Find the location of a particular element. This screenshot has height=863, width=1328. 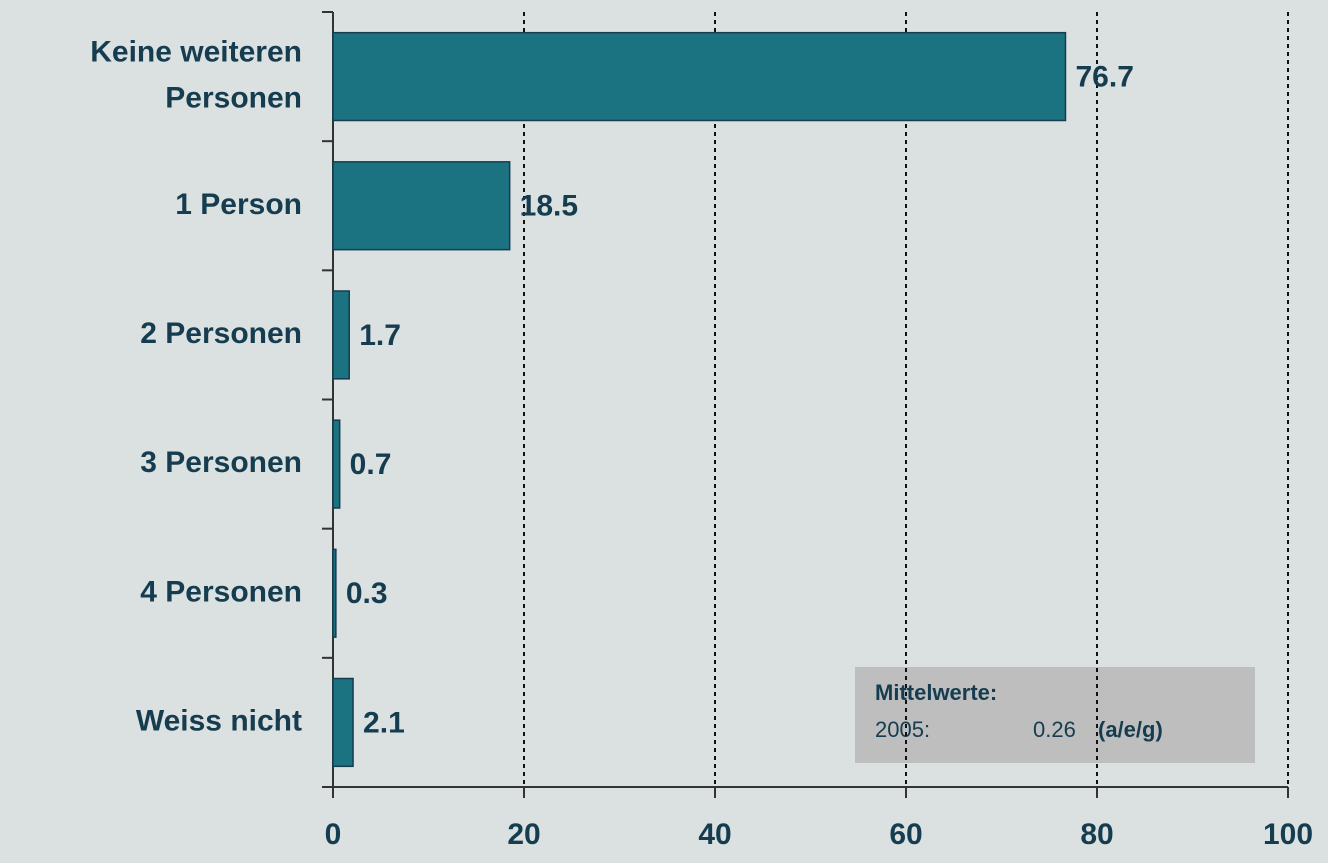

y-tick-label: Weiss nicht is located at coordinates (219, 720).